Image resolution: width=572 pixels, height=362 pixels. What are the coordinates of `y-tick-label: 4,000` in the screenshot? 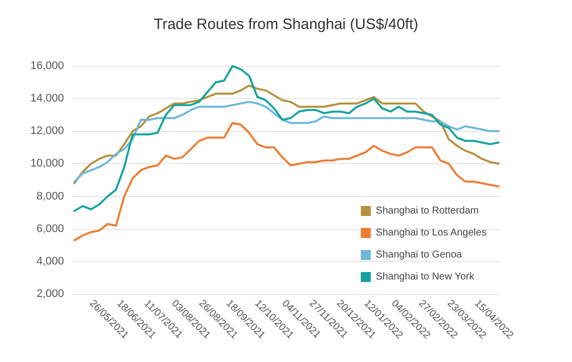 It's located at (50, 261).